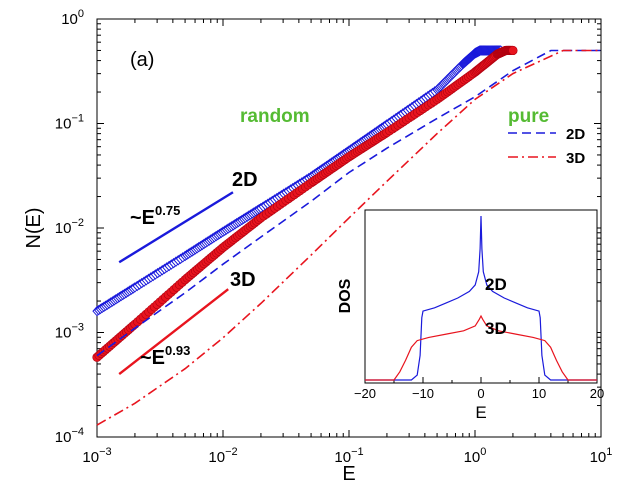 The width and height of the screenshot is (620, 487). Describe the element at coordinates (348, 474) in the screenshot. I see `x-axis-label: E` at that location.